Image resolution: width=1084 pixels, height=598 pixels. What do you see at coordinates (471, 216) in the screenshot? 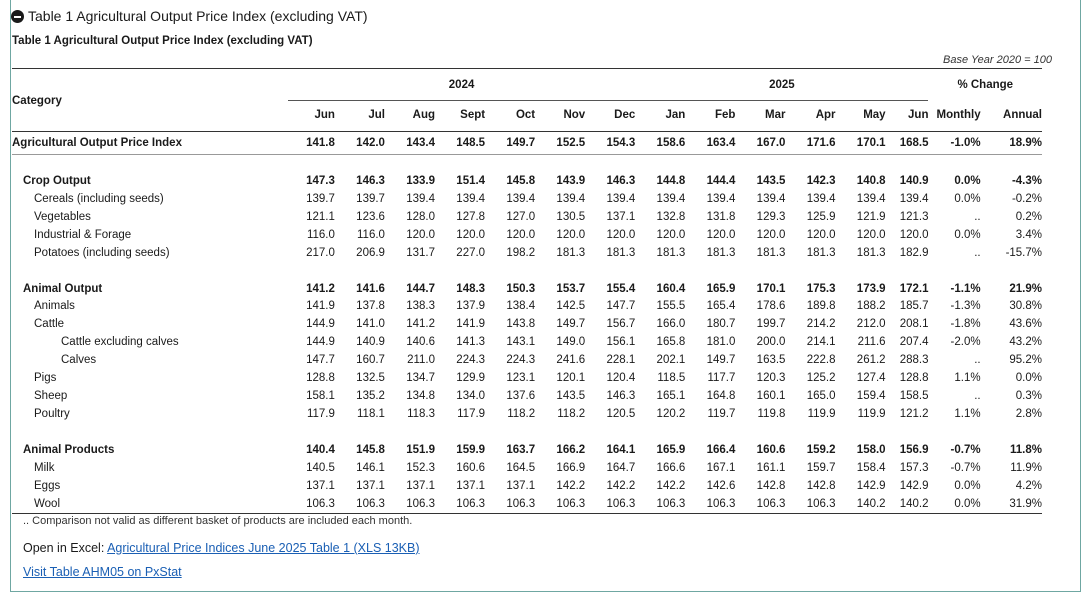
I see `table-cell: 127.8` at bounding box center [471, 216].